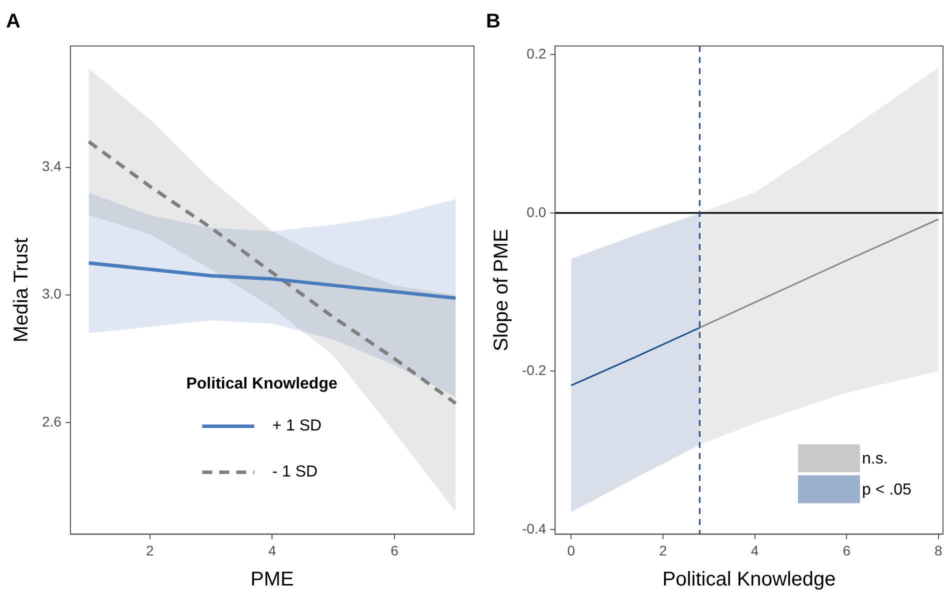 This screenshot has width=947, height=600. I want to click on legend-label: p < .05, so click(887, 490).